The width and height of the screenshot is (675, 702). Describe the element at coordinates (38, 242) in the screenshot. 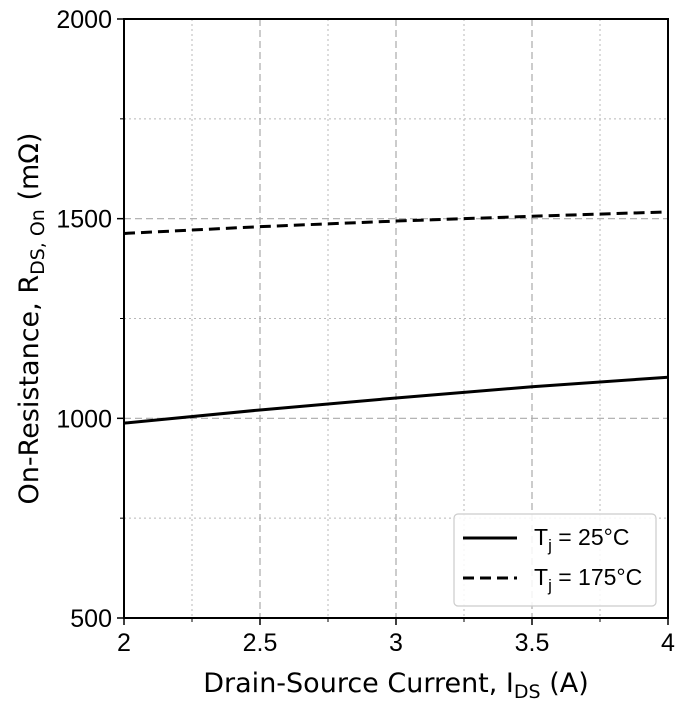

I see `y-axis-title-sub: DS, On` at that location.